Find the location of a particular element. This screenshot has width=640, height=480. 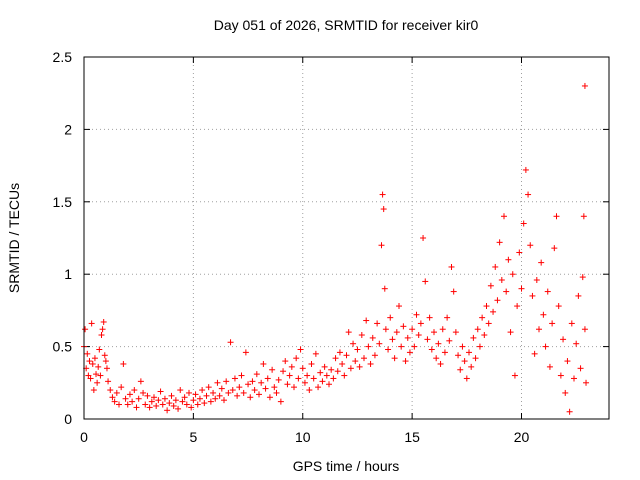

y-tick-label: 0 is located at coordinates (68, 419).